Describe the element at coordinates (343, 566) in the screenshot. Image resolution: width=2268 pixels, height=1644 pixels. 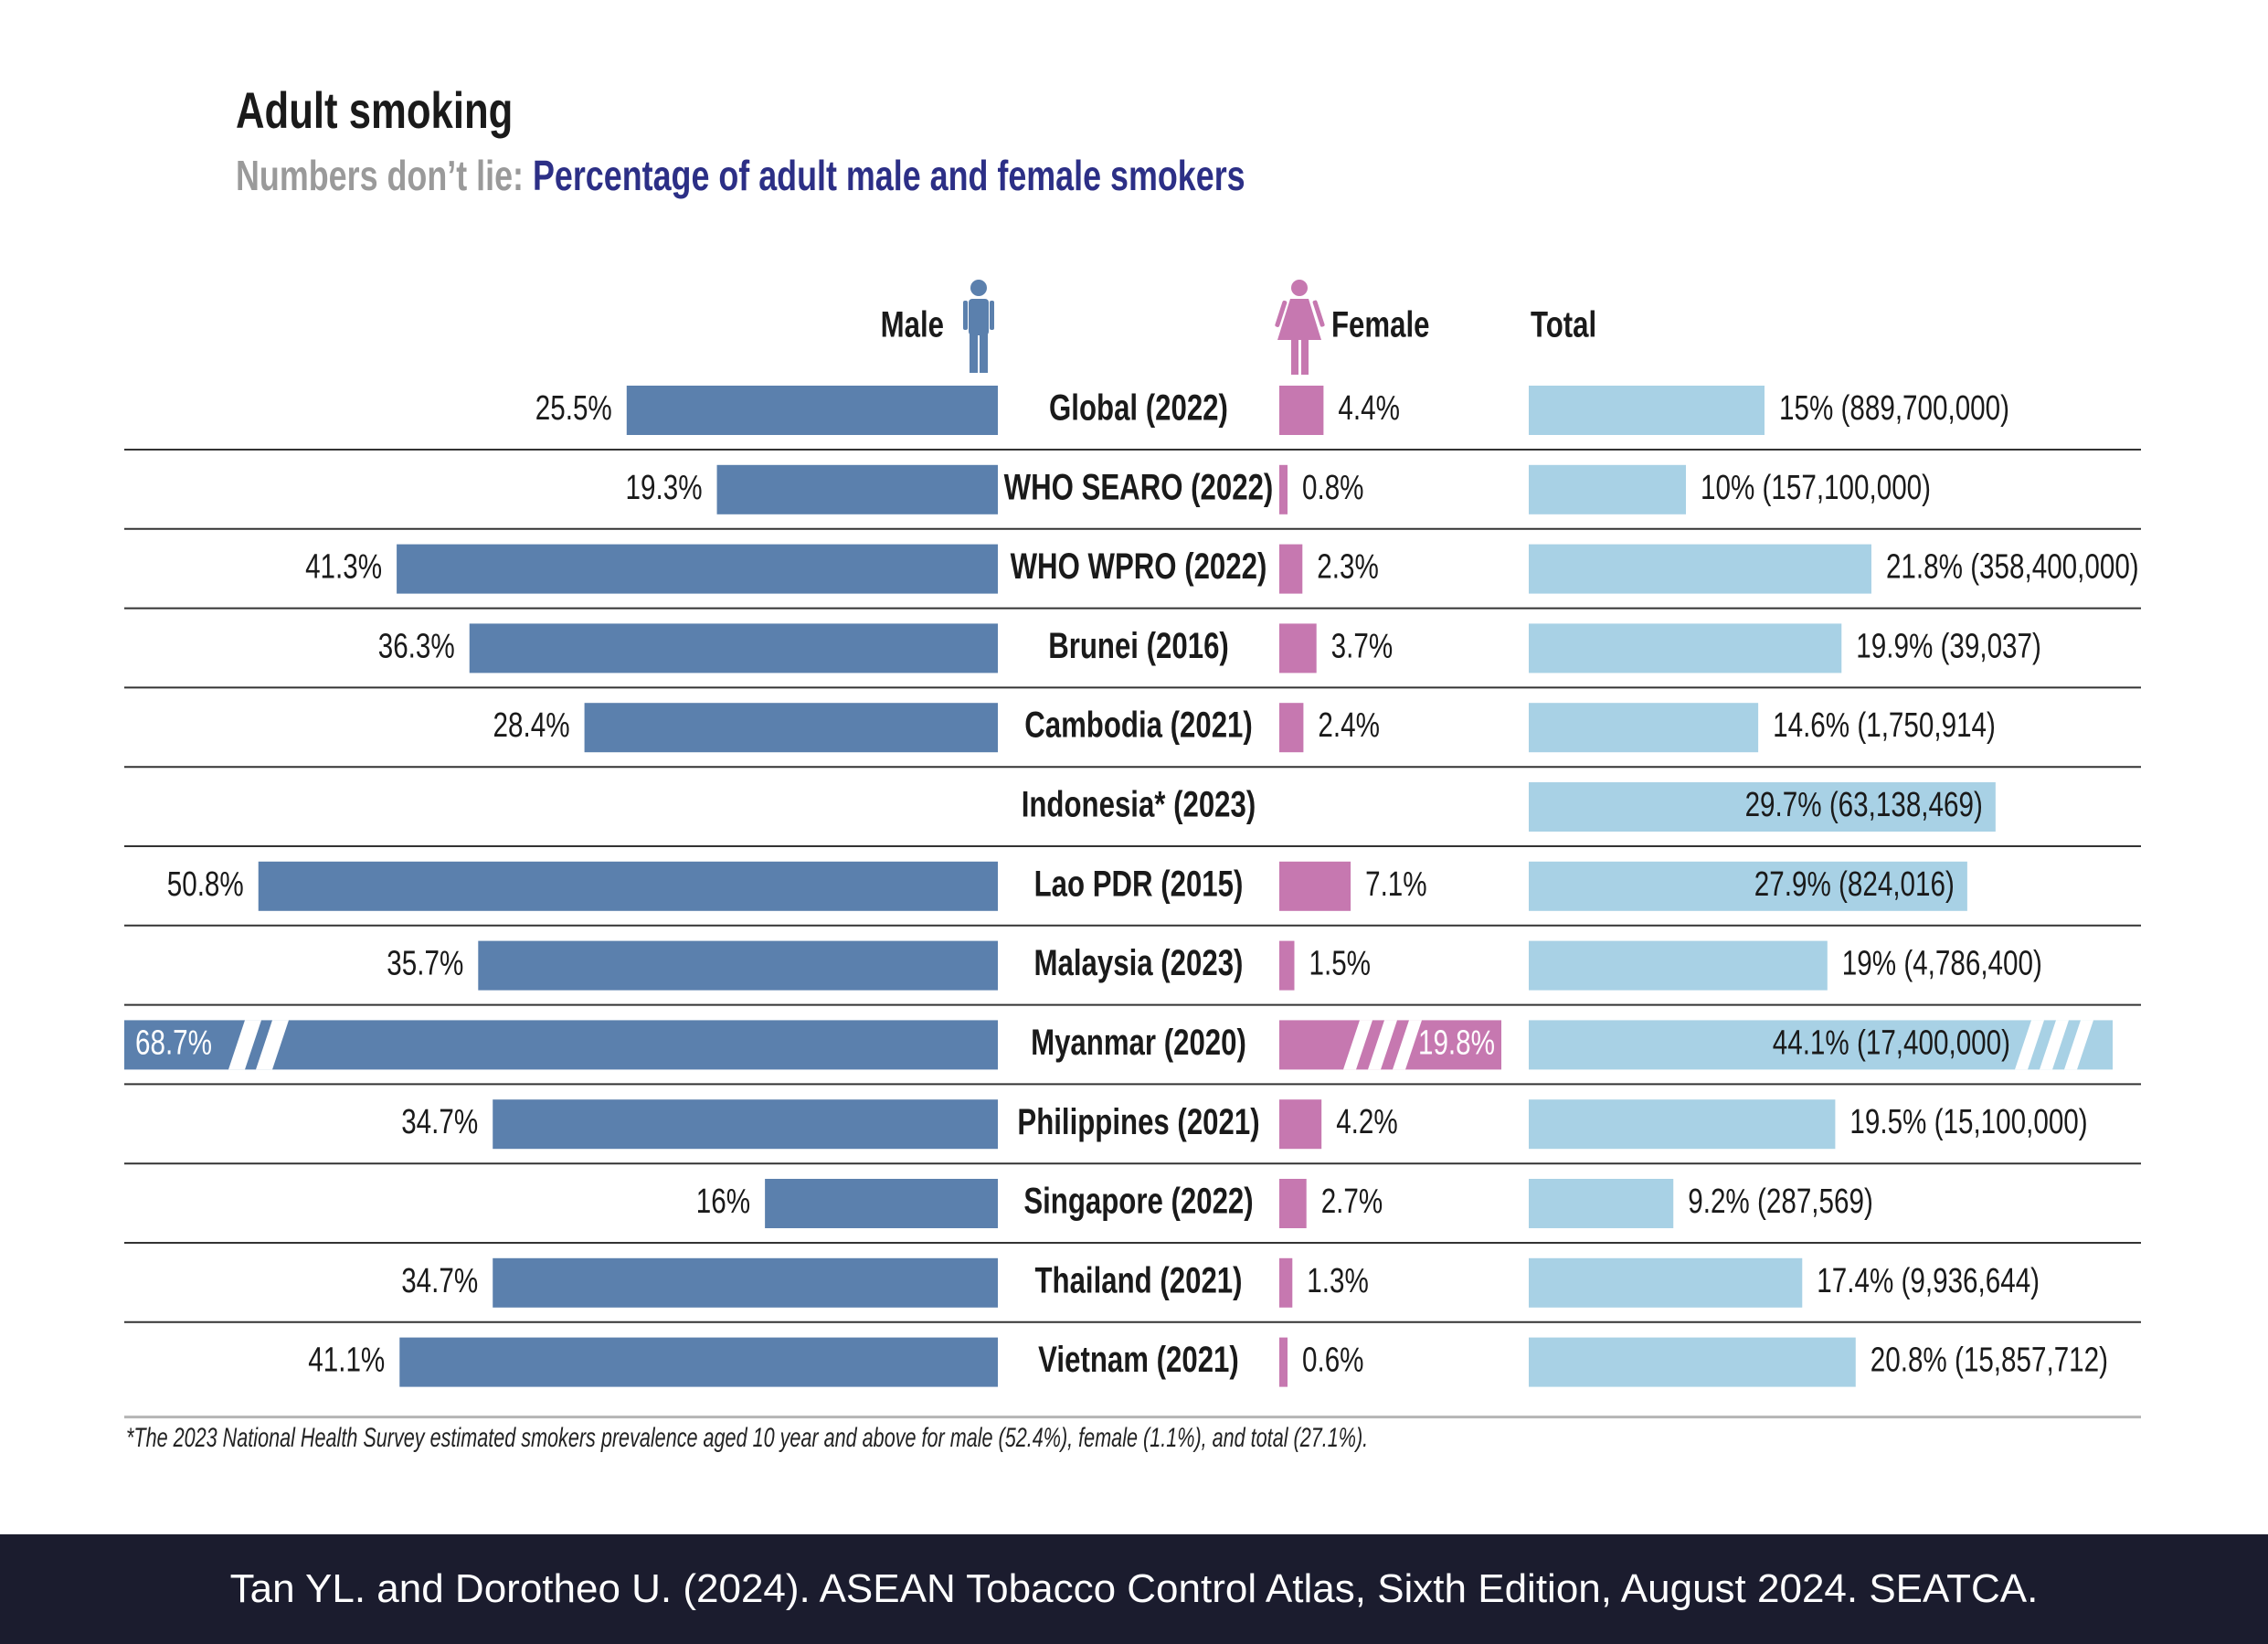
I see `male-value-label: 41.3%` at that location.